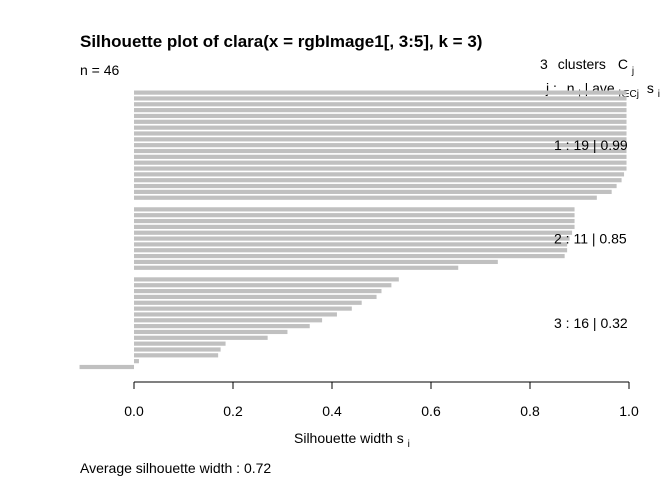  I want to click on x-tick-label-1: 0.2, so click(233, 411).